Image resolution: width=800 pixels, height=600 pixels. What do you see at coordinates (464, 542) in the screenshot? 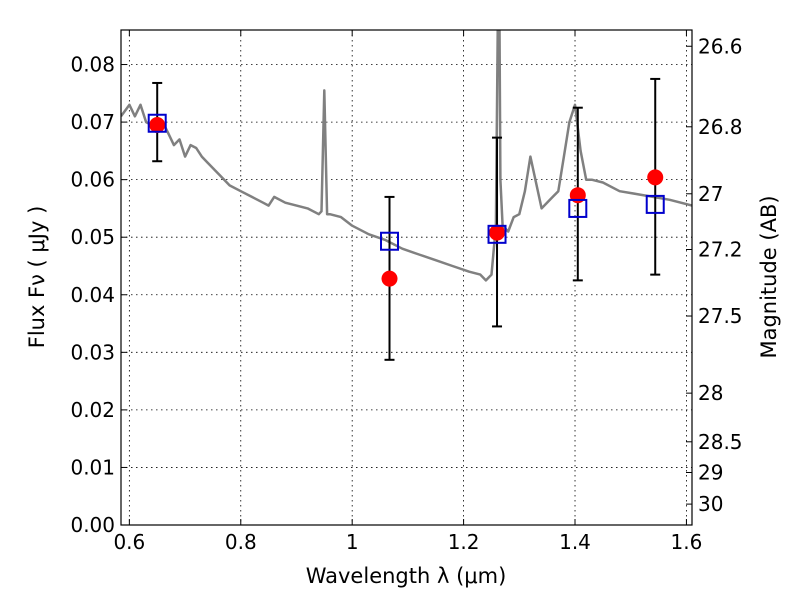
I see `x-tick-label: 1.2` at bounding box center [464, 542].